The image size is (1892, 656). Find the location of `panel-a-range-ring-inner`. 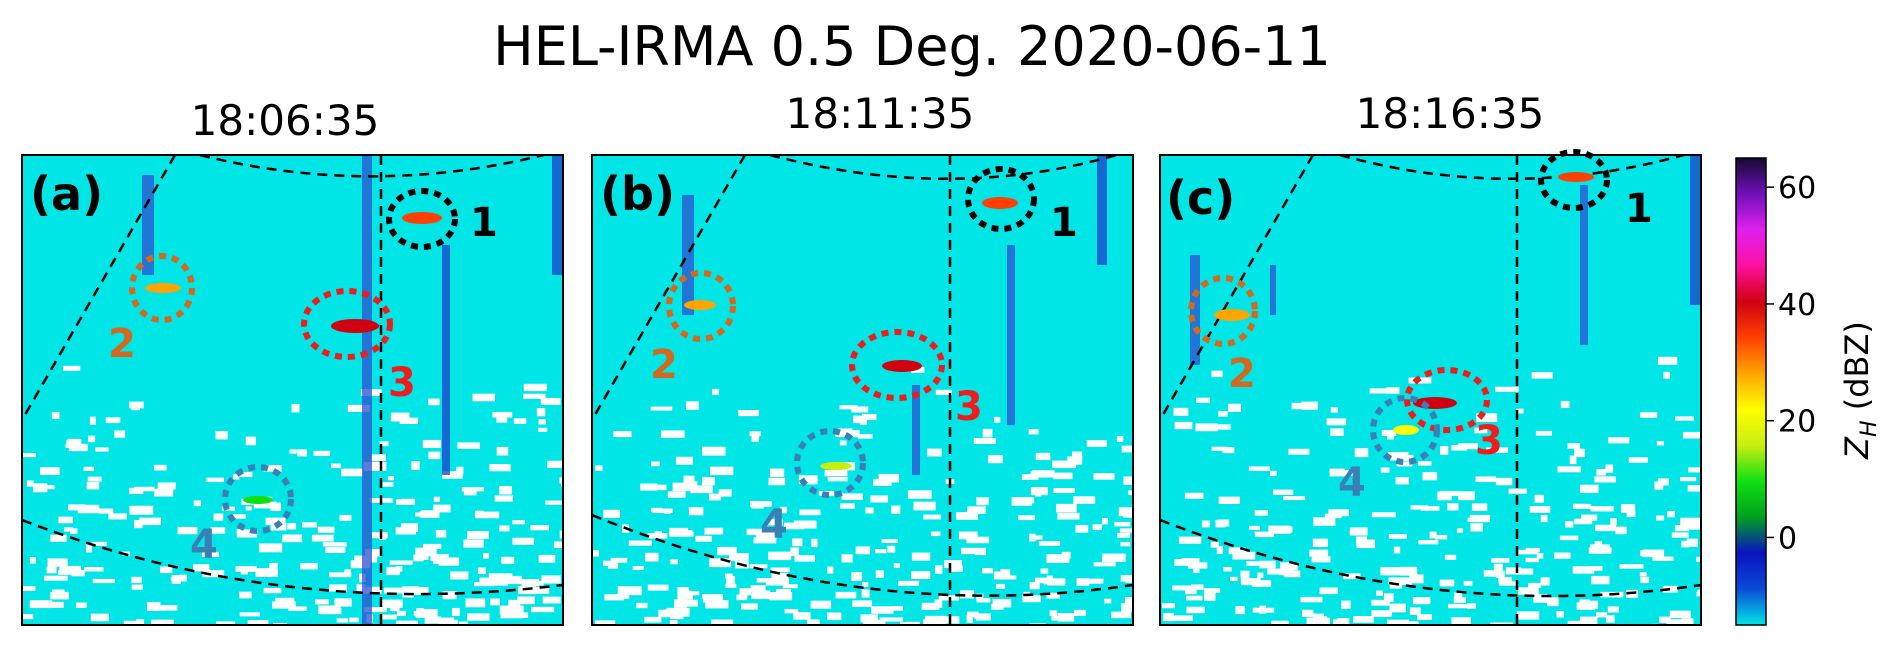

panel-a-range-ring-inner is located at coordinates (292, 557).